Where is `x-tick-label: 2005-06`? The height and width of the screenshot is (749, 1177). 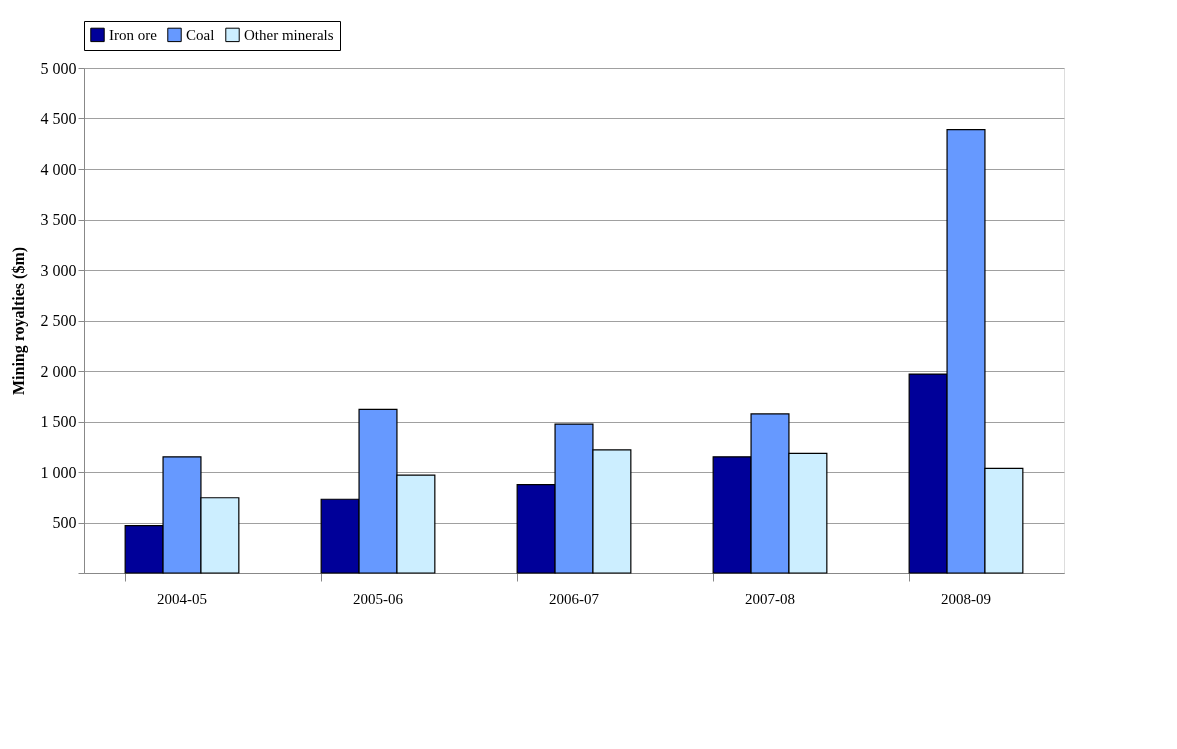 x-tick-label: 2005-06 is located at coordinates (378, 598).